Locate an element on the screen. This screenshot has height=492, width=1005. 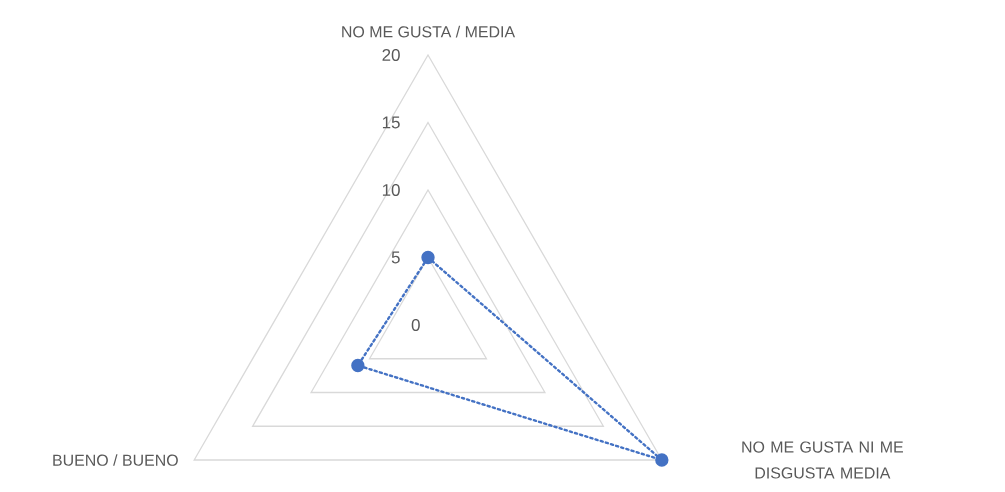
spoke-label: BUENO / BUENO is located at coordinates (115, 460).